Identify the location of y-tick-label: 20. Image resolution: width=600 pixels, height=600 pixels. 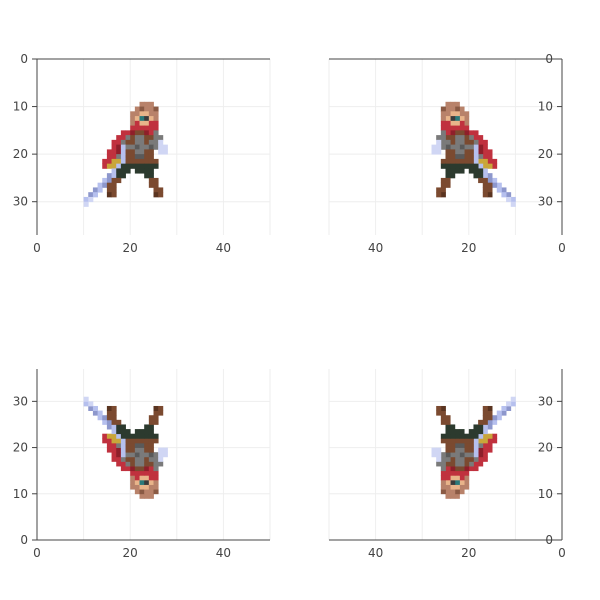
(20, 154).